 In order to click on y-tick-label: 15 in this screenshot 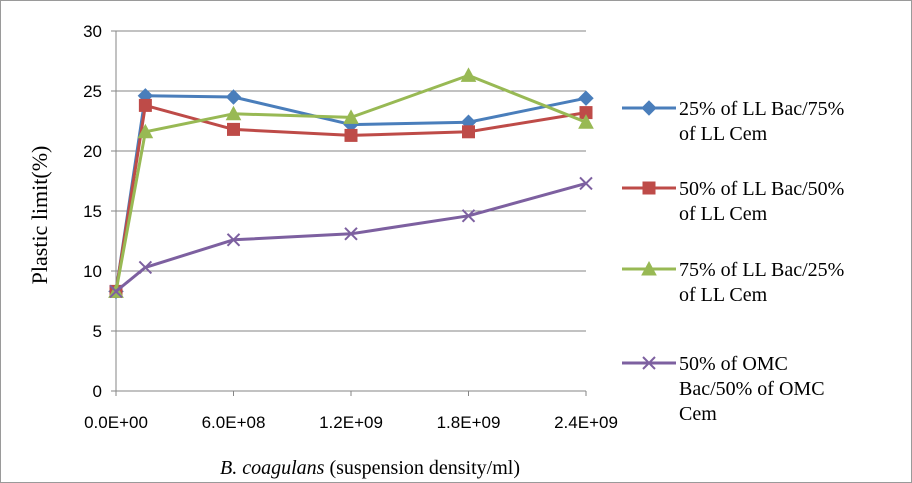, I will do `click(92, 211)`.